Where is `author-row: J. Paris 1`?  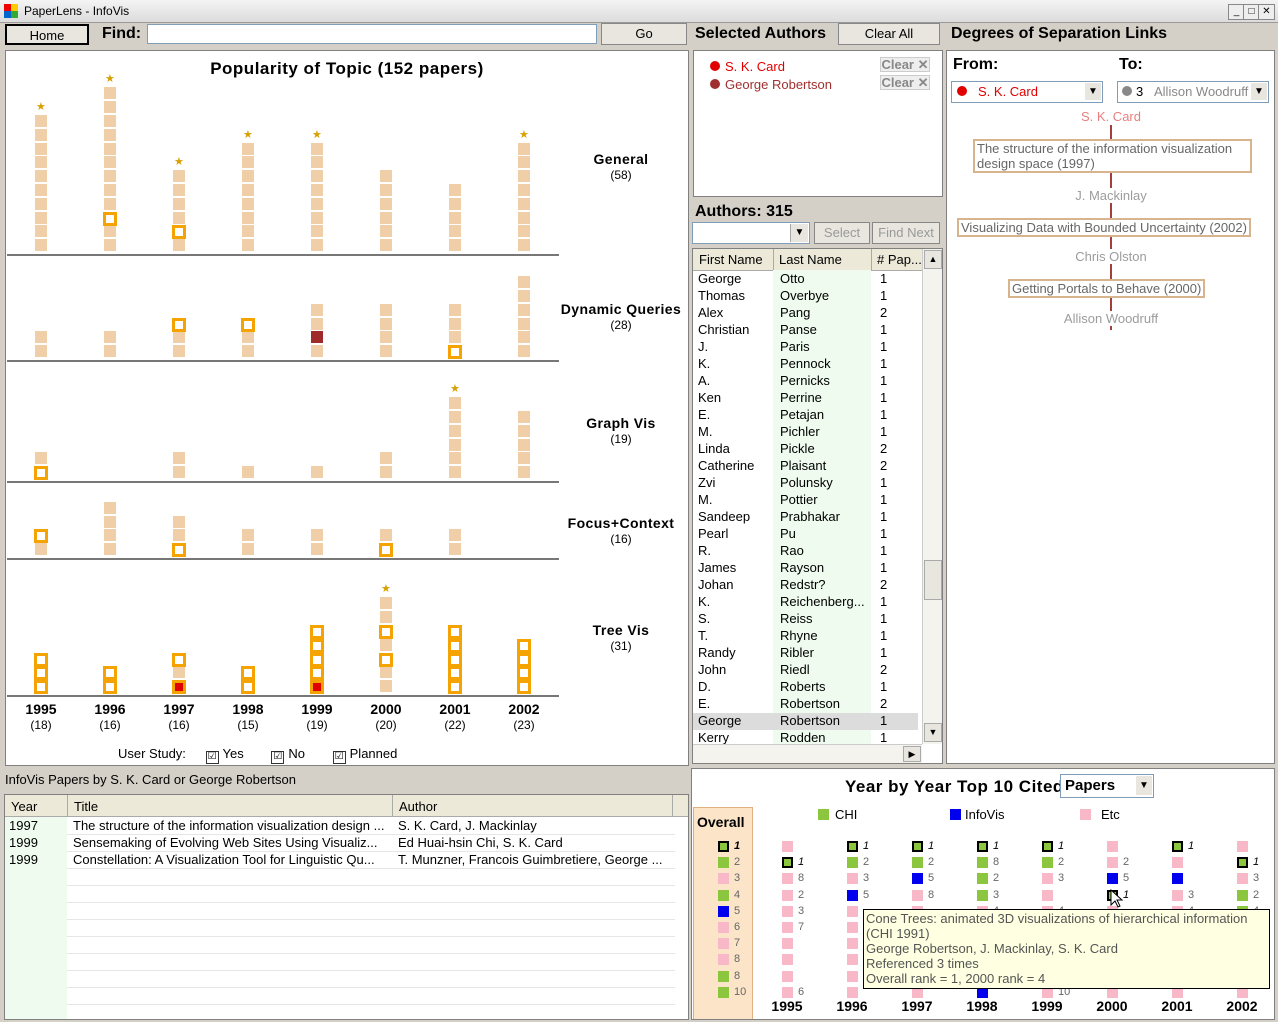 author-row: J. Paris 1 is located at coordinates (805, 347).